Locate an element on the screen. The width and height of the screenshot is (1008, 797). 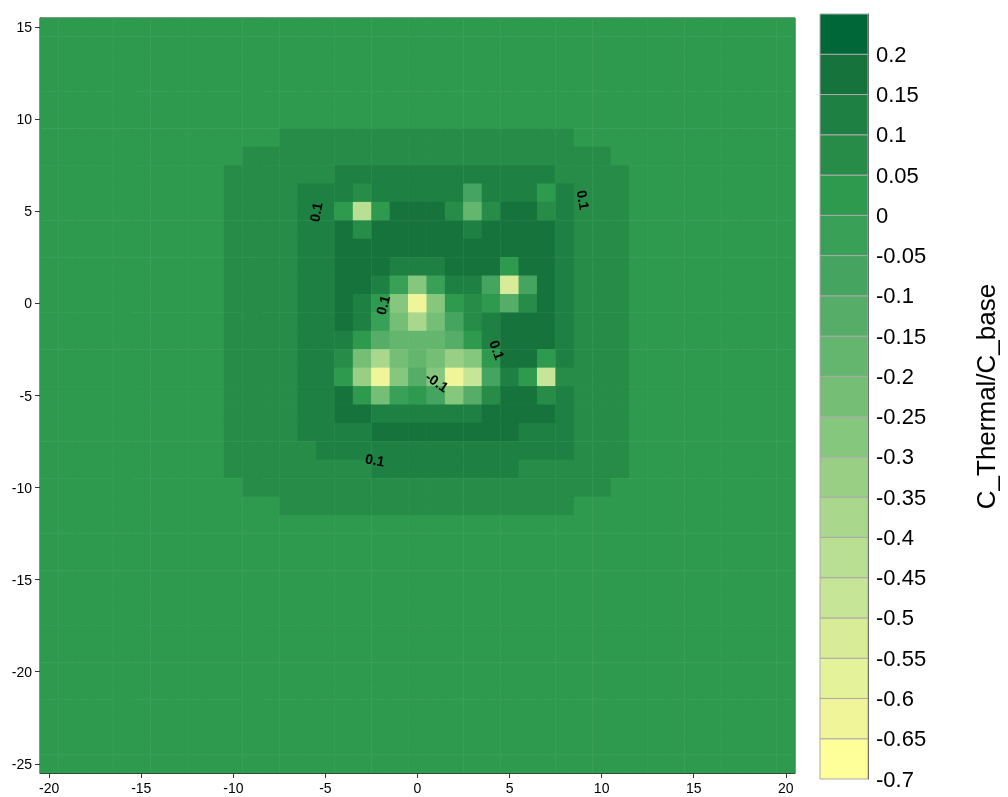
color-bar-label: -0.3 is located at coordinates (895, 457).